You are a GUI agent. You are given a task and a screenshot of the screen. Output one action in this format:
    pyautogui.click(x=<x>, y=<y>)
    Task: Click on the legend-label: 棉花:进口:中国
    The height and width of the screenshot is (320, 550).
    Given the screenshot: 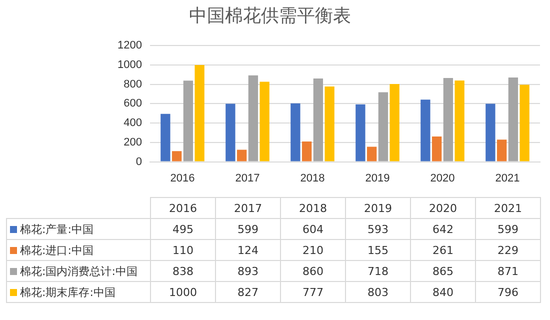 What is the action you would take?
    pyautogui.click(x=78, y=250)
    